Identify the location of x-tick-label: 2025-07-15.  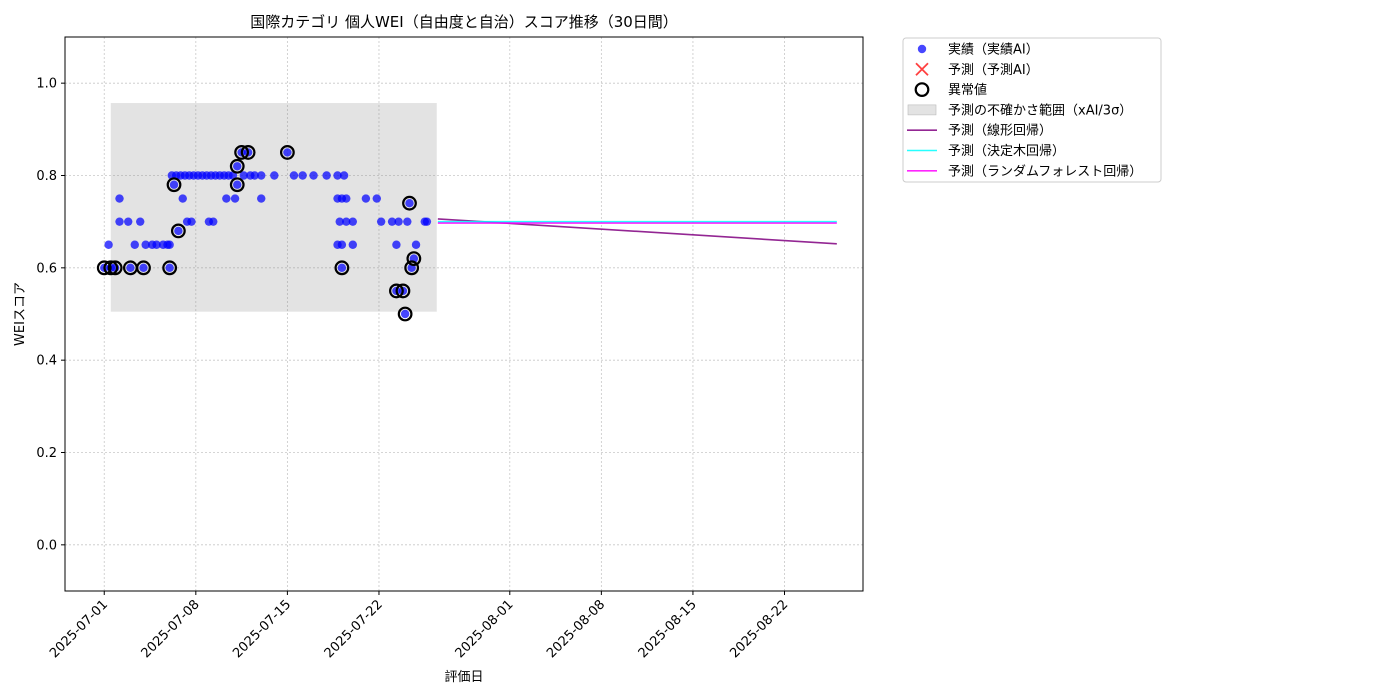
(262, 629).